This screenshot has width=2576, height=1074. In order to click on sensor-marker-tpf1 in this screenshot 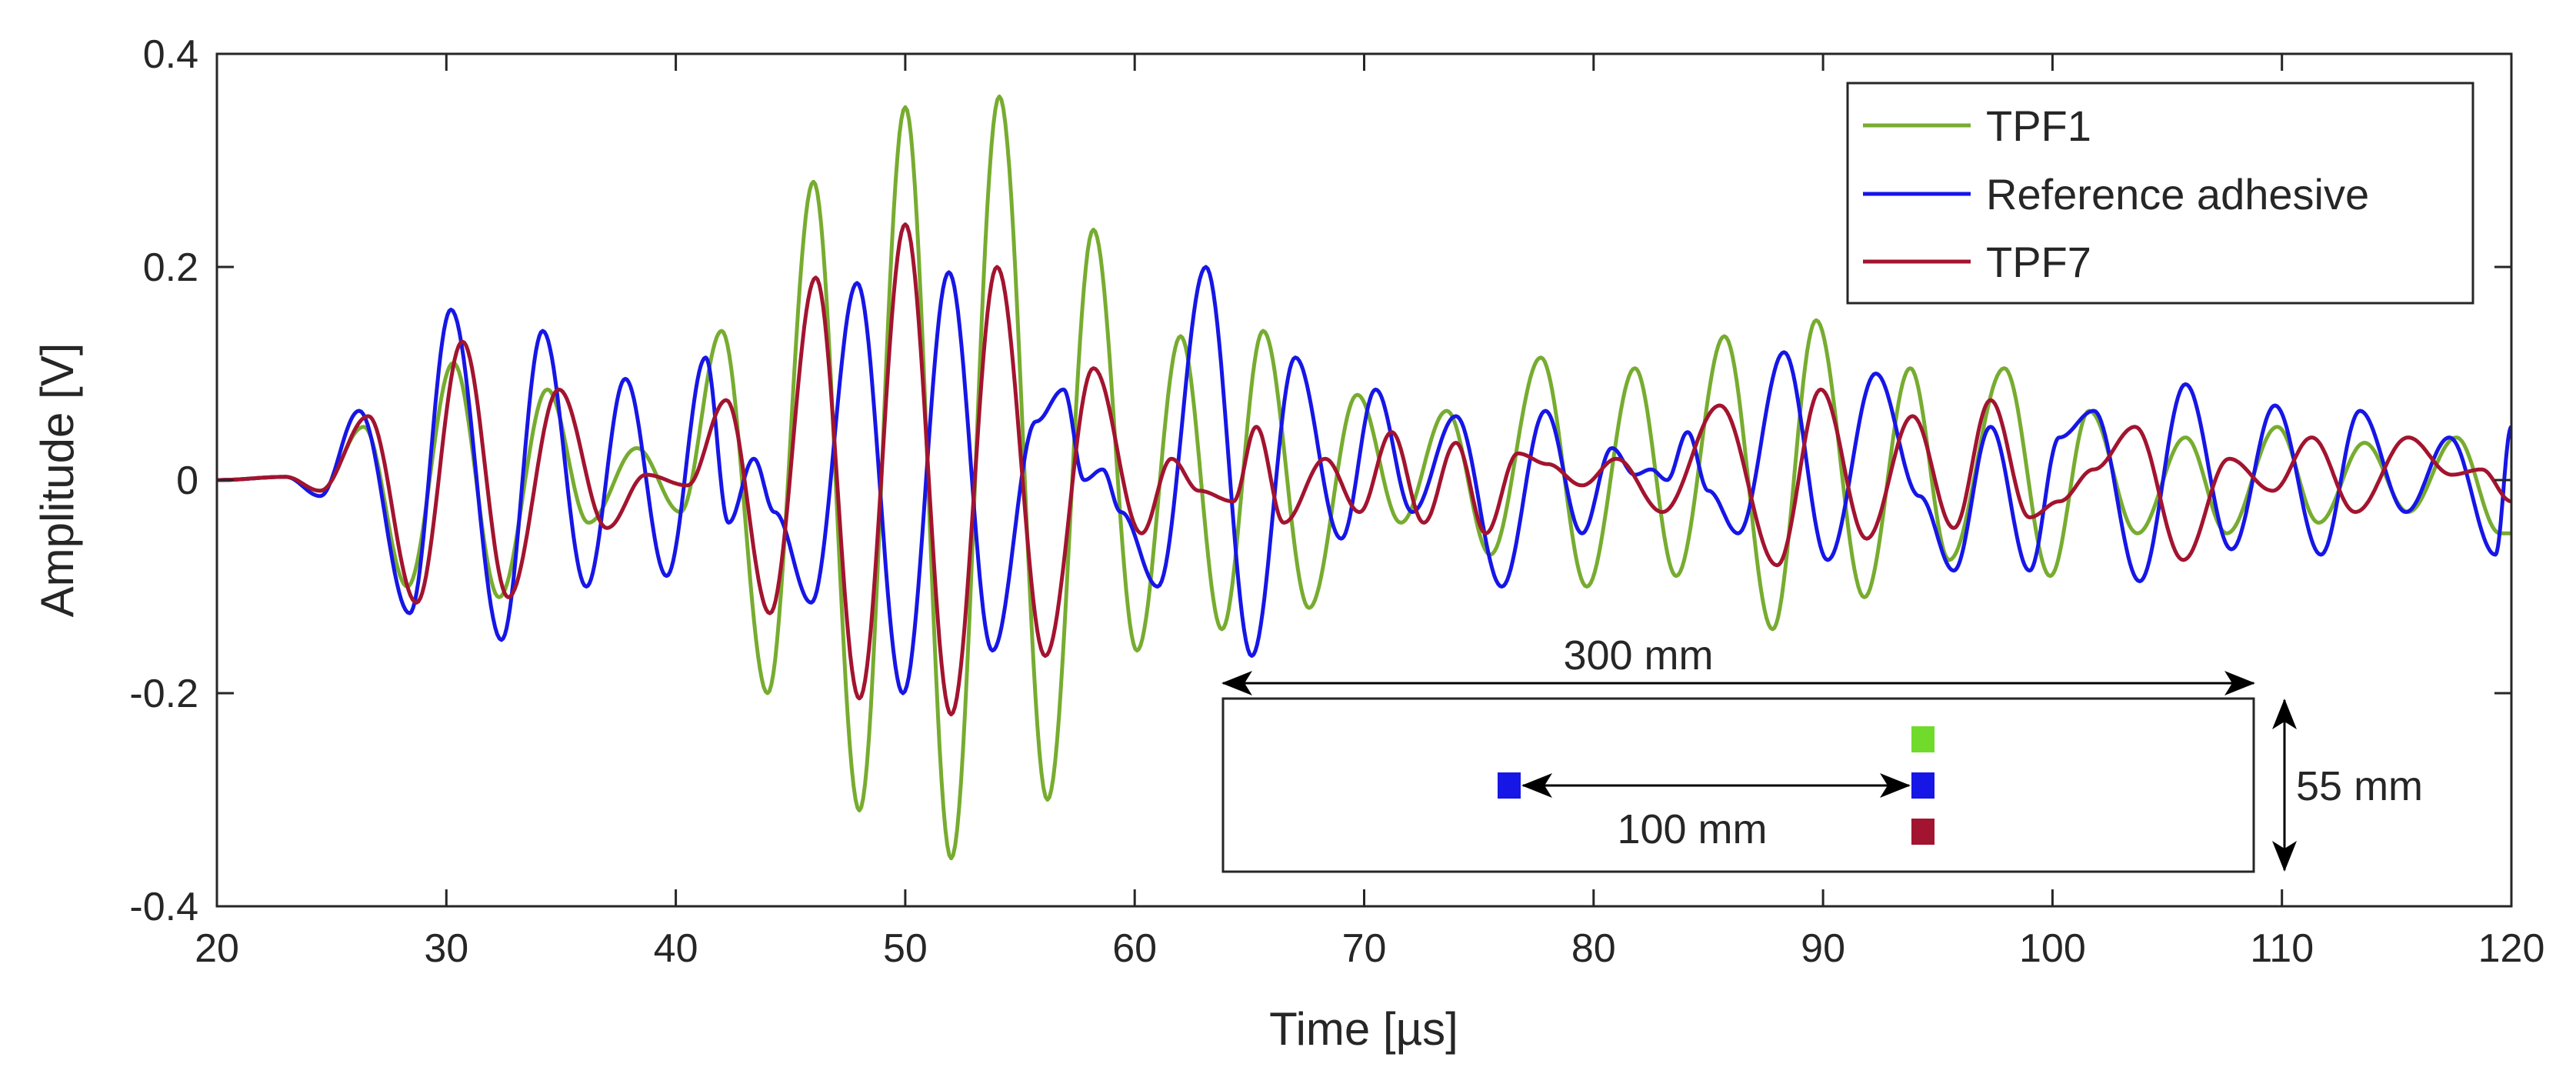, I will do `click(1922, 739)`.